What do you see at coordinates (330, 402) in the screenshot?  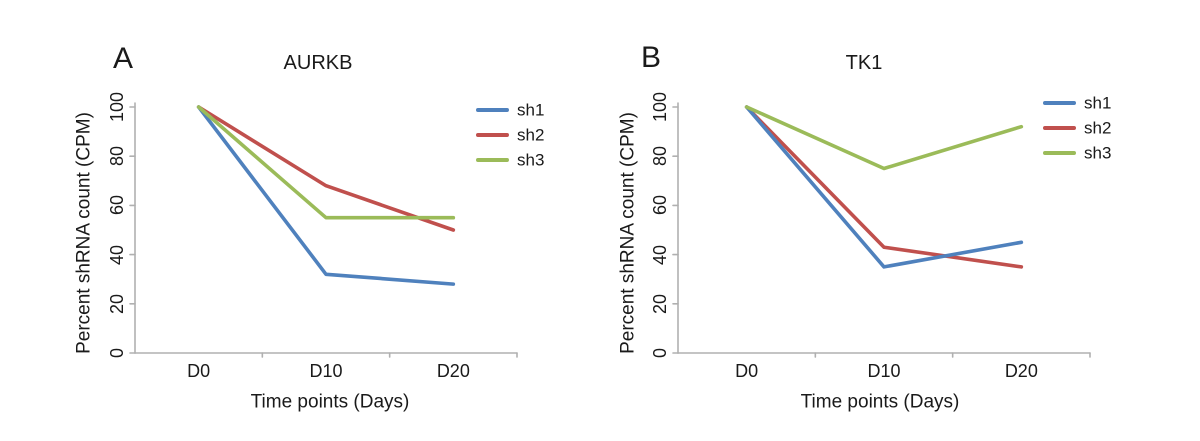 I see `chart-a-x-axis-label: Time points (Days)` at bounding box center [330, 402].